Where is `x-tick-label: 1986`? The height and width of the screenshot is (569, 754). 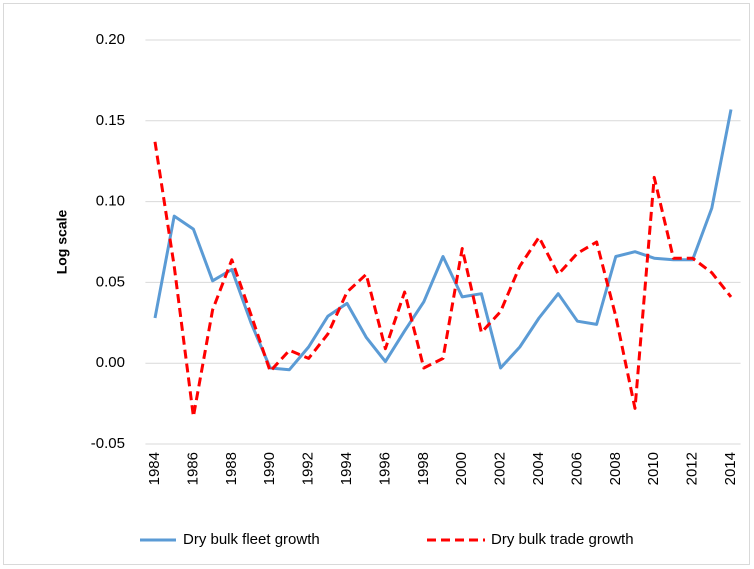
x-tick-label: 1986 is located at coordinates (192, 468).